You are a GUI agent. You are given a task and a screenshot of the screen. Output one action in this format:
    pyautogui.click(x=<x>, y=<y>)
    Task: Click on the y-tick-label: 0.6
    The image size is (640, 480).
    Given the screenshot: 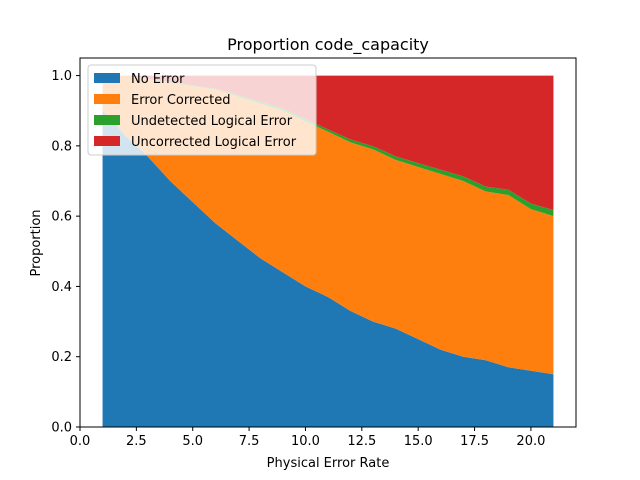 What is the action you would take?
    pyautogui.click(x=61, y=217)
    